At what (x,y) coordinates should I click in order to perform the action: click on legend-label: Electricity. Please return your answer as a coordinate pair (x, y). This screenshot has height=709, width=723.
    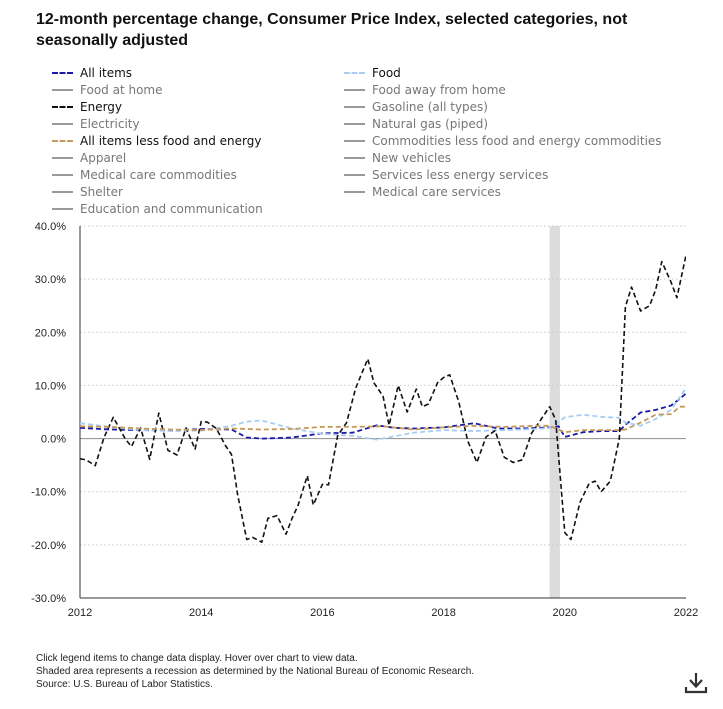
    Looking at the image, I should click on (110, 123).